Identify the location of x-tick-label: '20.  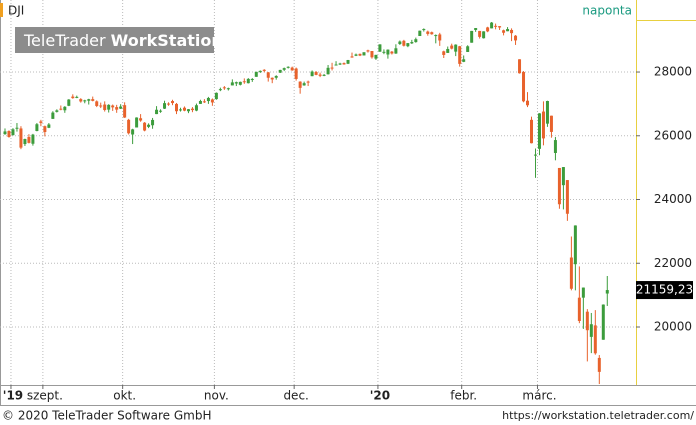
(380, 396).